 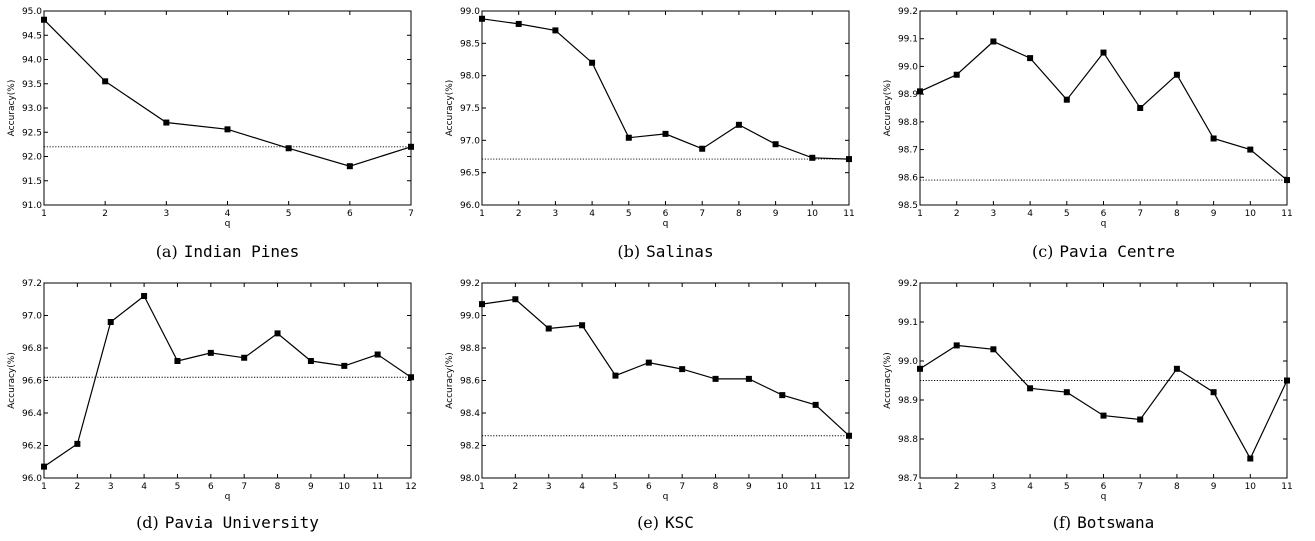 I want to click on panel-caption: (d) Pavia University, so click(x=227, y=522).